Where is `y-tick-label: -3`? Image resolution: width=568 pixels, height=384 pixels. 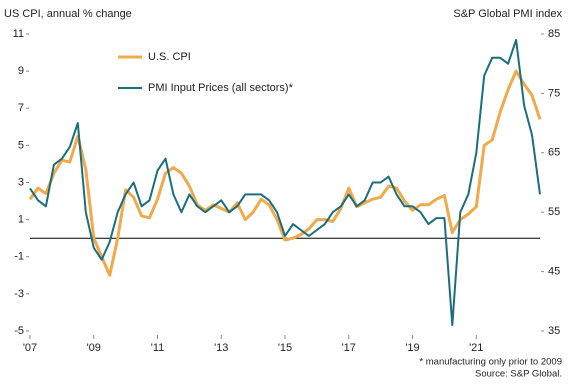 y-tick-label: -3 is located at coordinates (19, 294).